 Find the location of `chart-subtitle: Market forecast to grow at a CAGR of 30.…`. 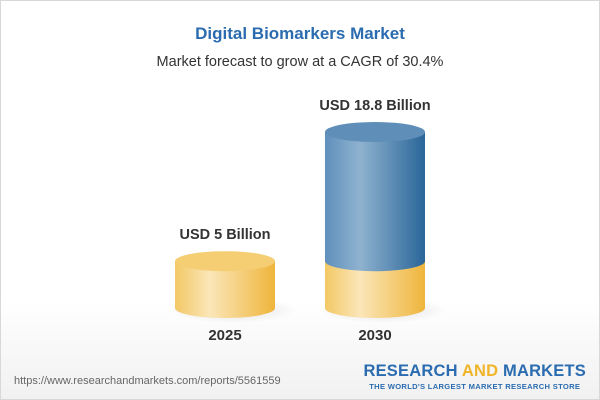

chart-subtitle: Market forecast to grow at a CAGR of 30.… is located at coordinates (300, 62).